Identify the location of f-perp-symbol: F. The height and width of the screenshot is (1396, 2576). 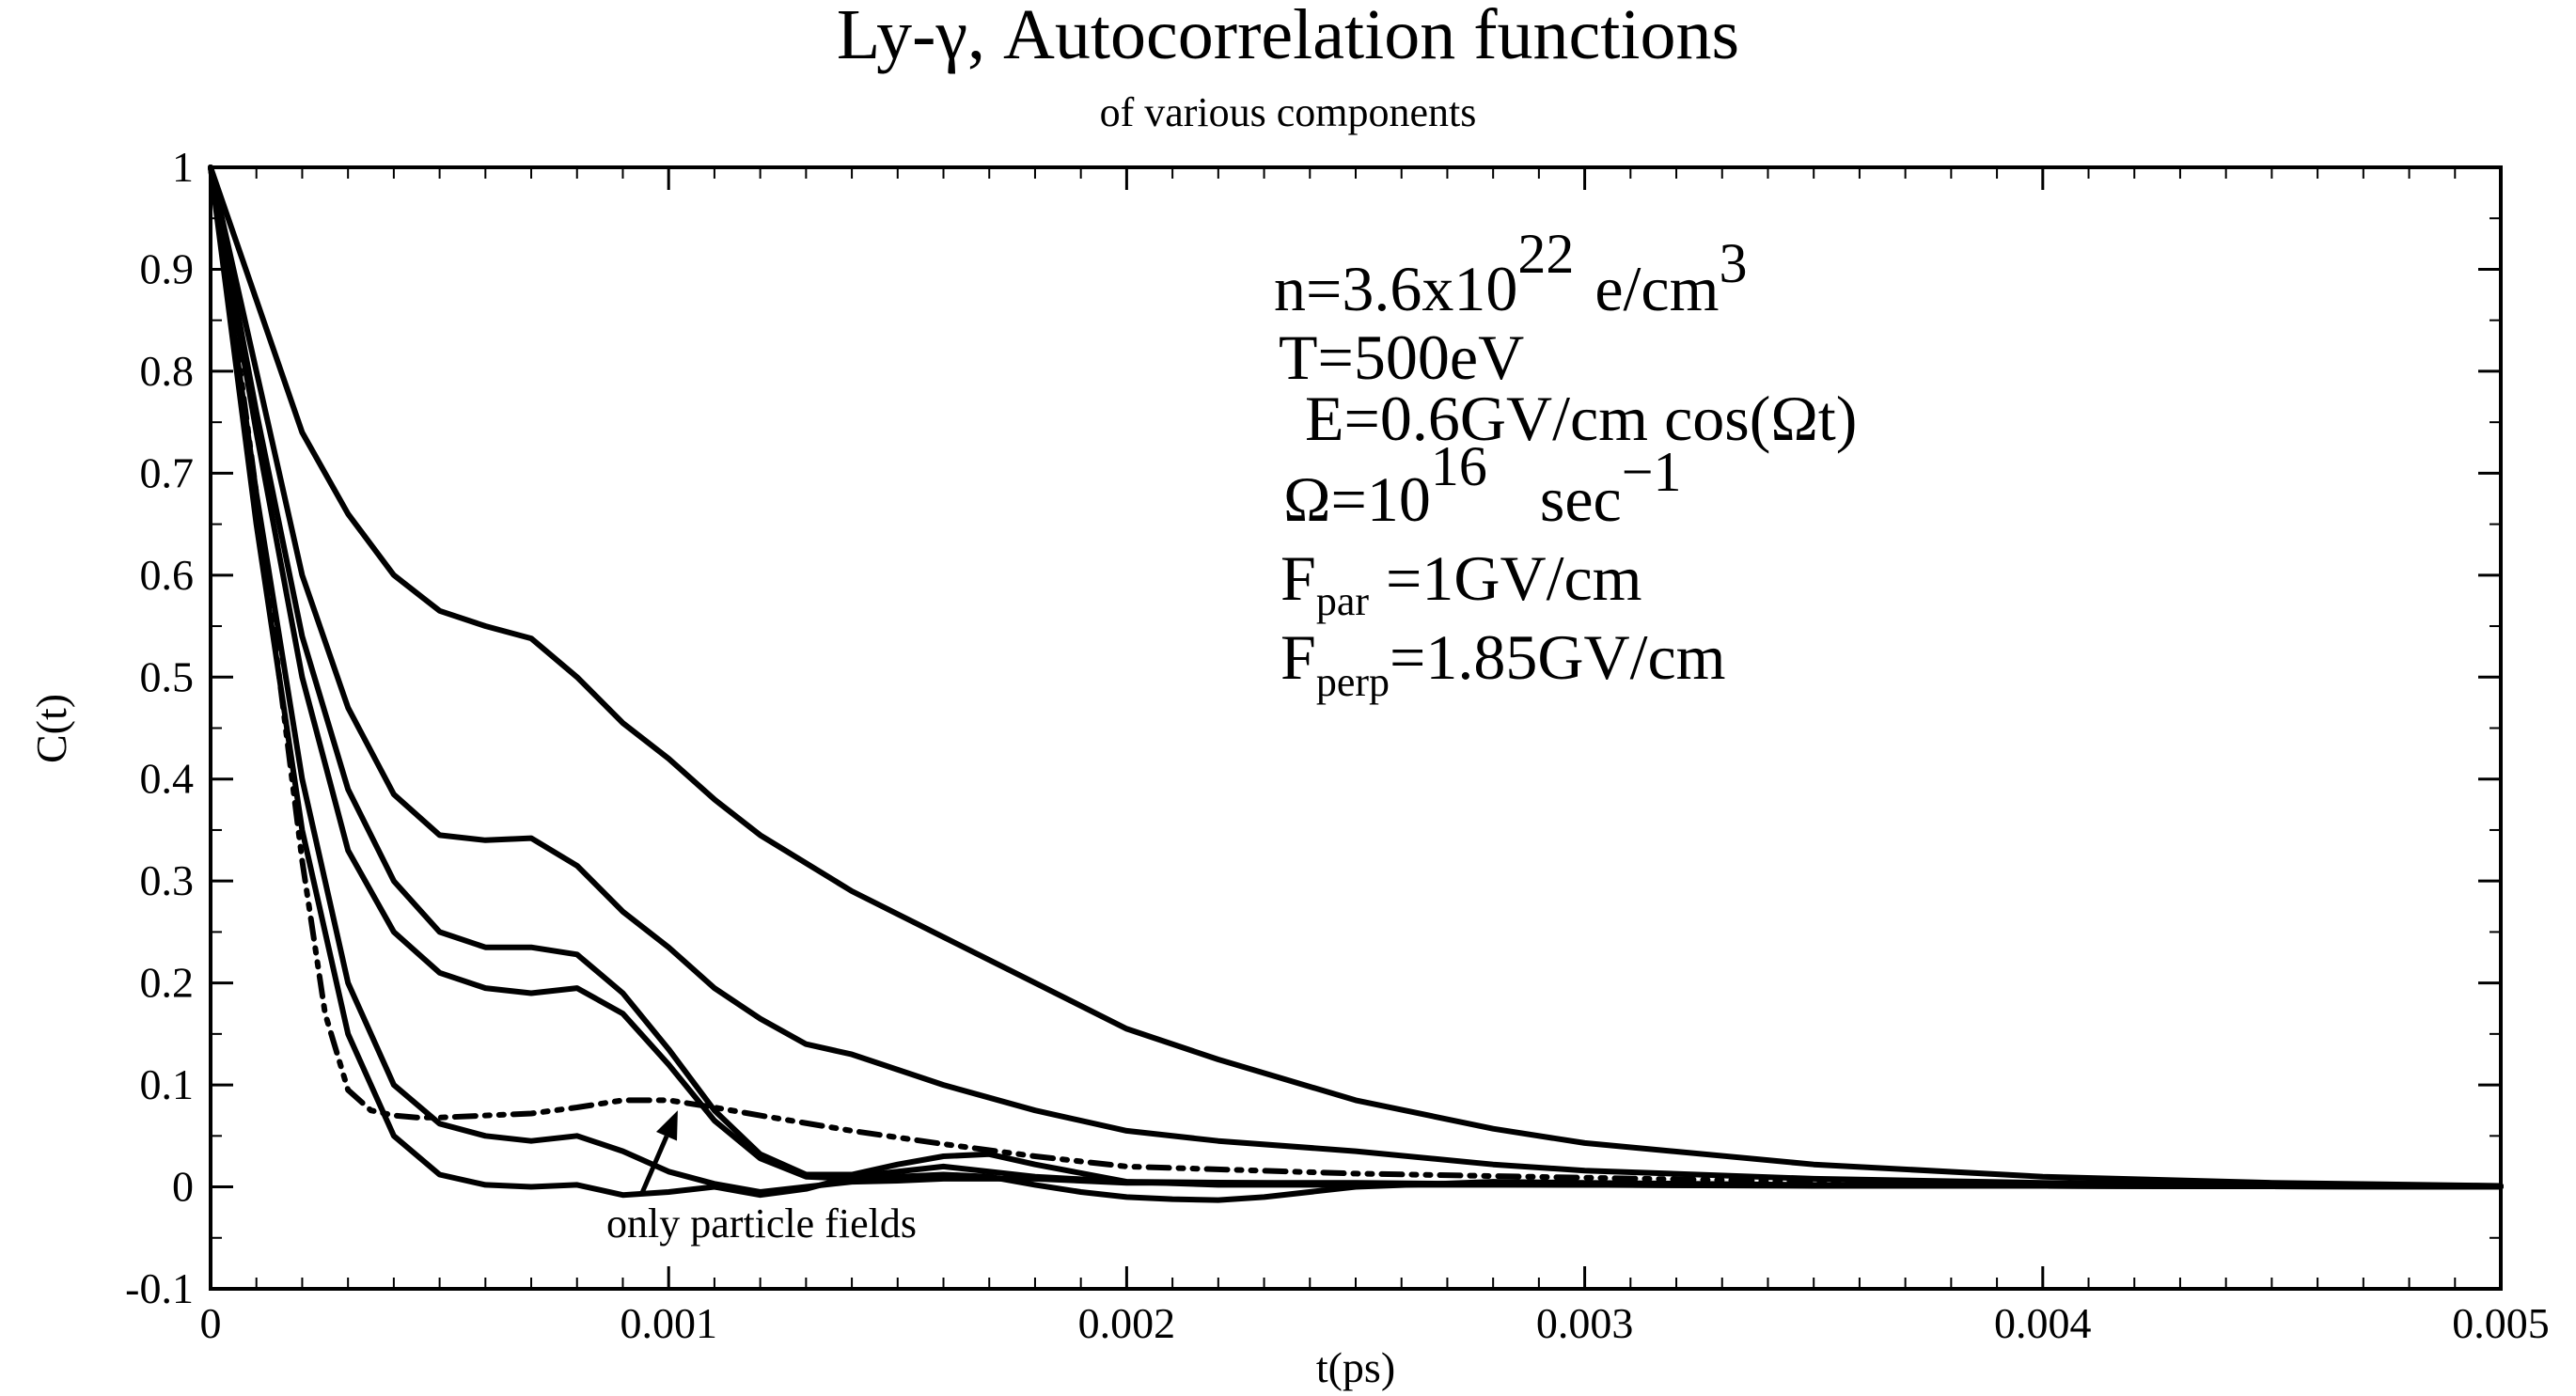
(1298, 657).